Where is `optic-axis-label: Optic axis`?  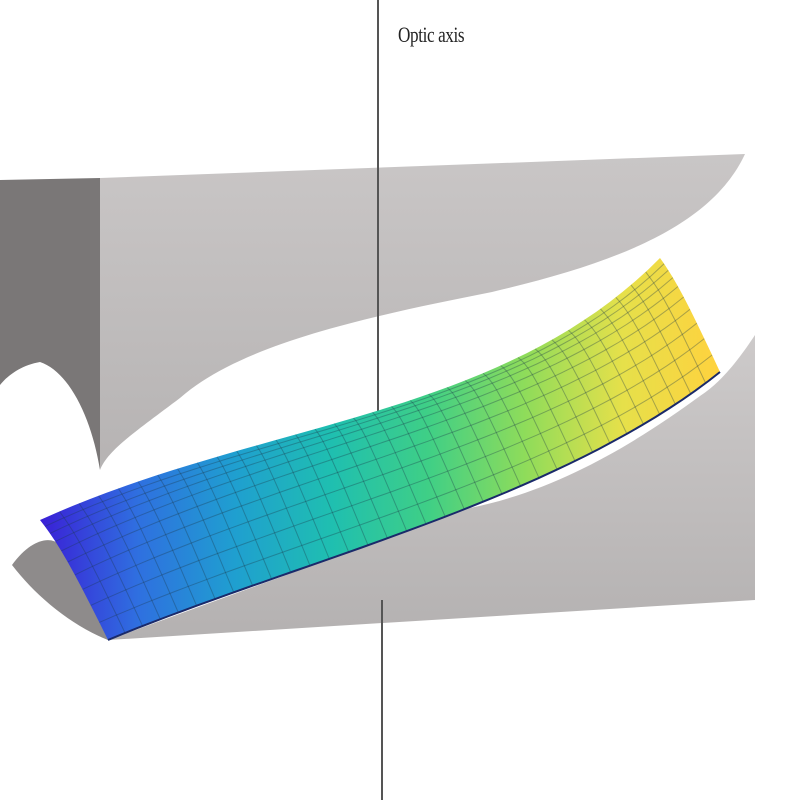 optic-axis-label: Optic axis is located at coordinates (431, 34).